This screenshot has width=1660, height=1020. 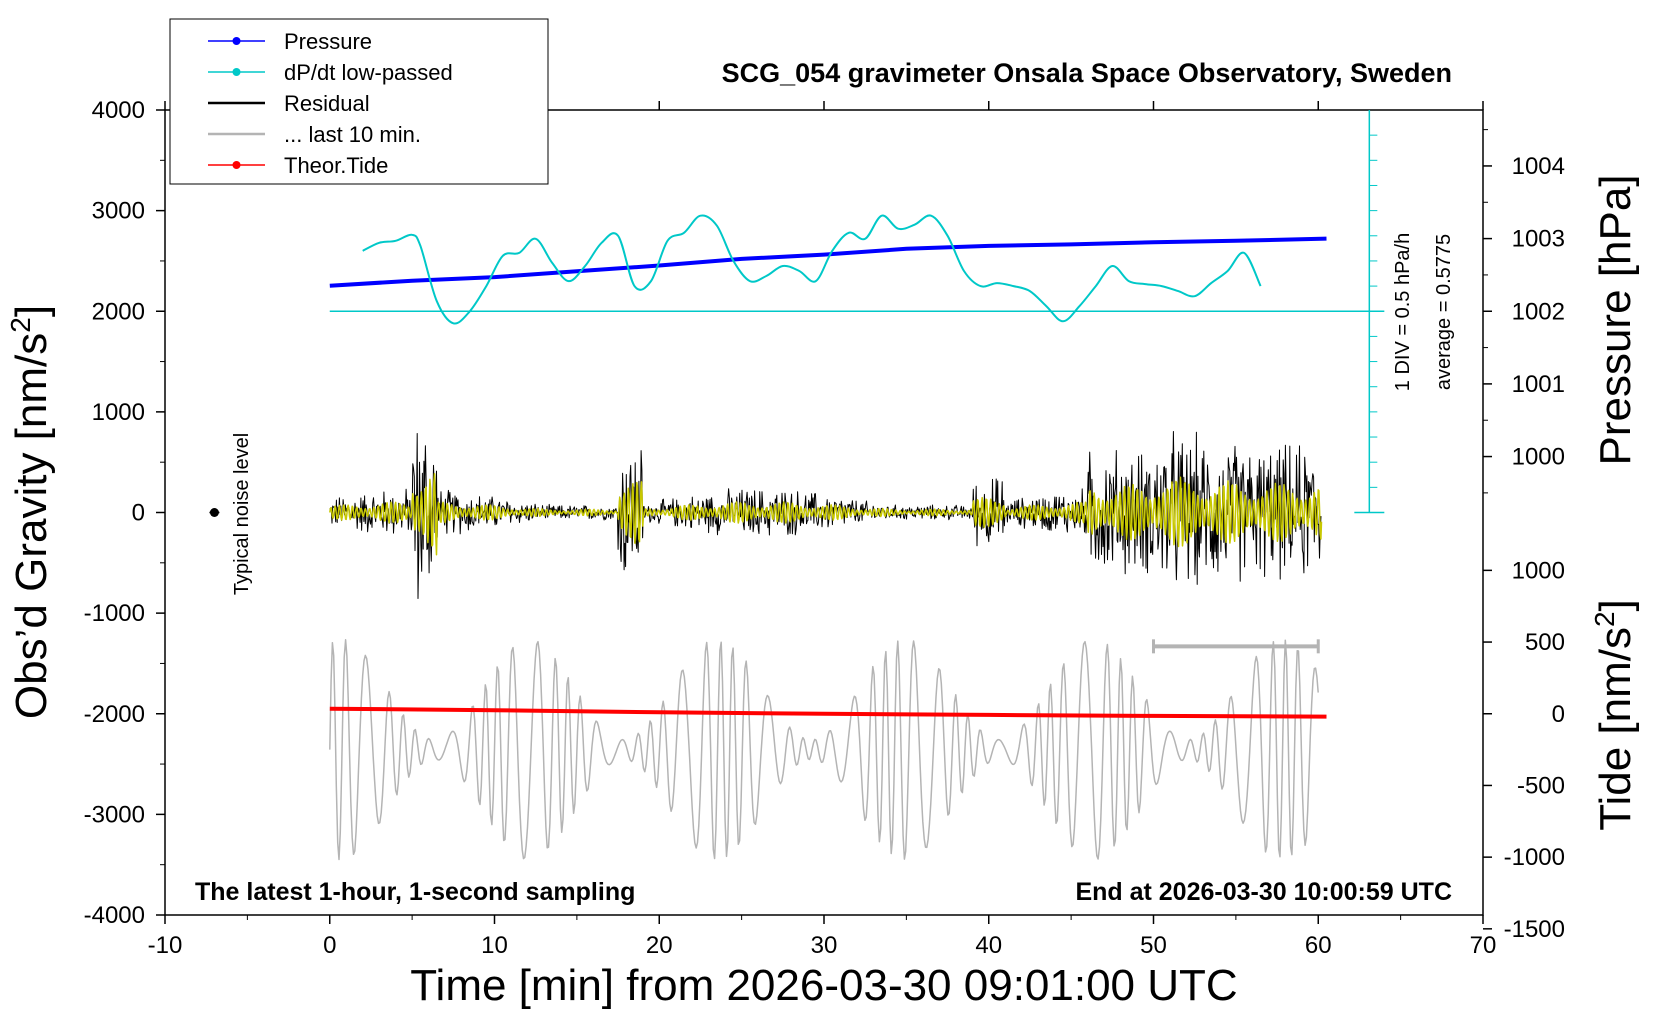 What do you see at coordinates (118, 211) in the screenshot?
I see `y-tick-label-gravity: 3000` at bounding box center [118, 211].